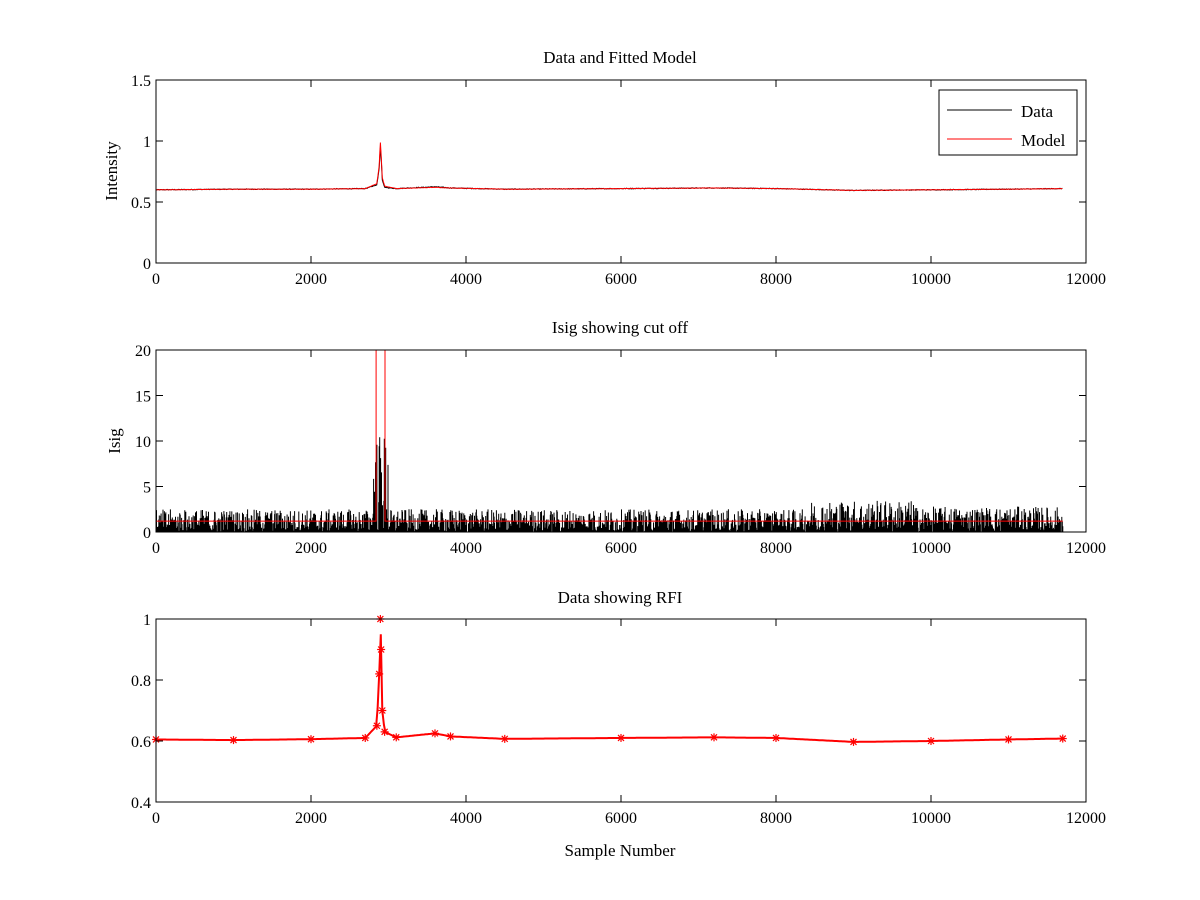  I want to click on series-line-model, so click(609, 167).